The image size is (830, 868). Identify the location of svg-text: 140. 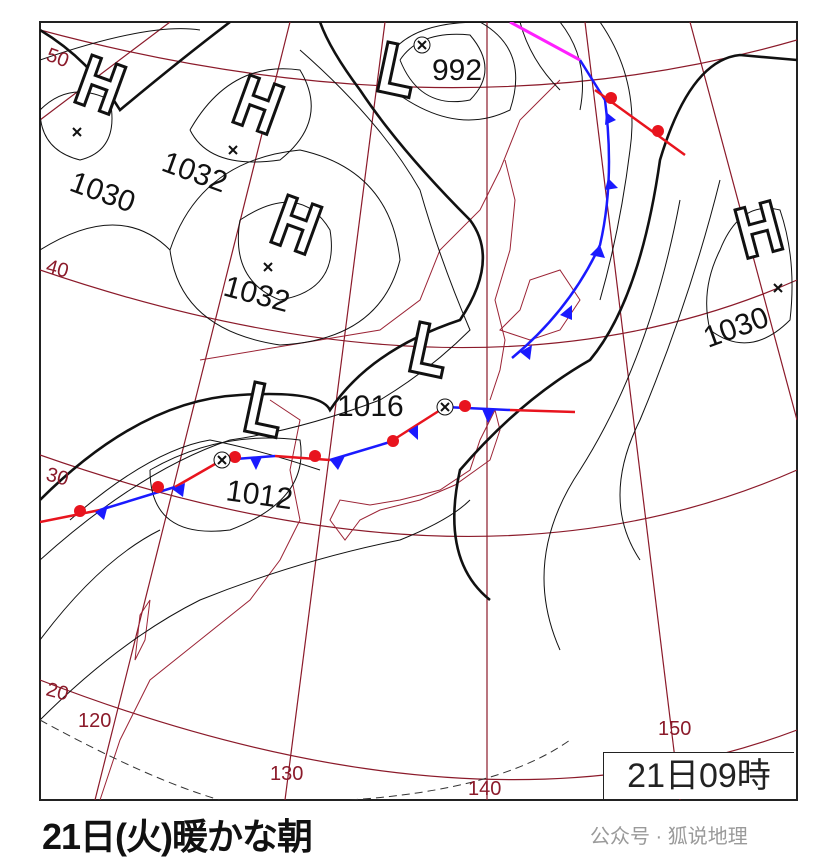
(484, 789).